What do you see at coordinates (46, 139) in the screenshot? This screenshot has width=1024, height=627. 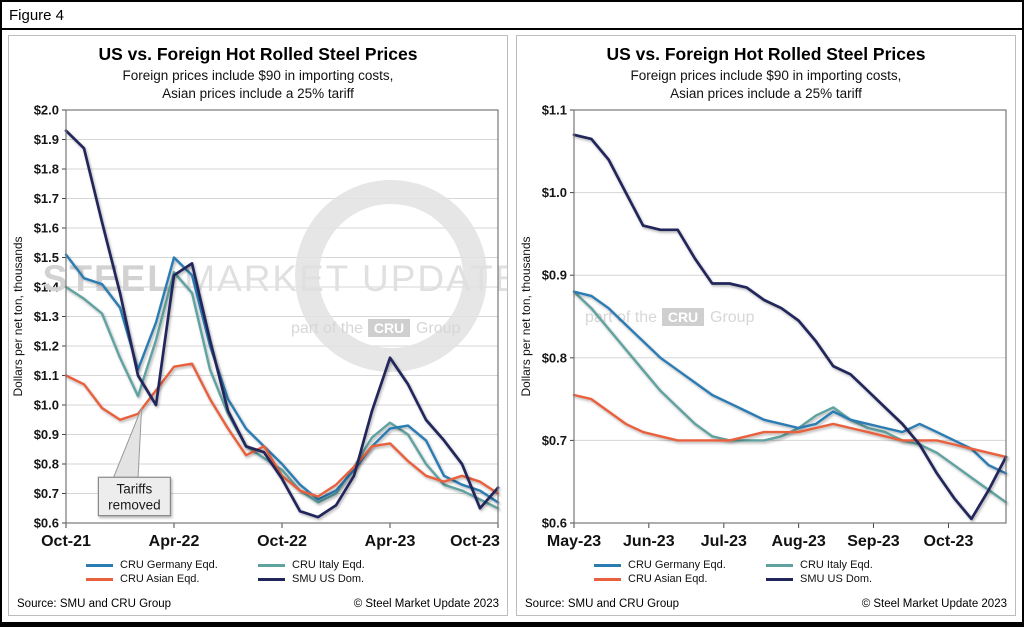 I see `svg-text: $1.9` at bounding box center [46, 139].